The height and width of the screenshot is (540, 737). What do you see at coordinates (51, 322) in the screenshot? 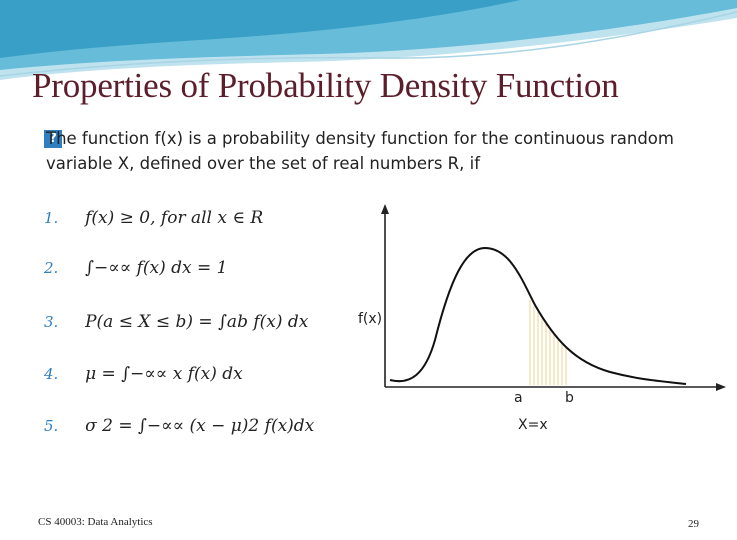
I see `property-number: 3.` at bounding box center [51, 322].